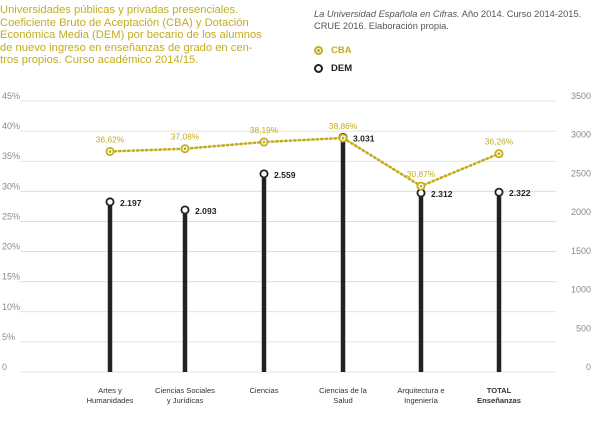  Describe the element at coordinates (581, 135) in the screenshot. I see `right-tick-label: 3000` at that location.